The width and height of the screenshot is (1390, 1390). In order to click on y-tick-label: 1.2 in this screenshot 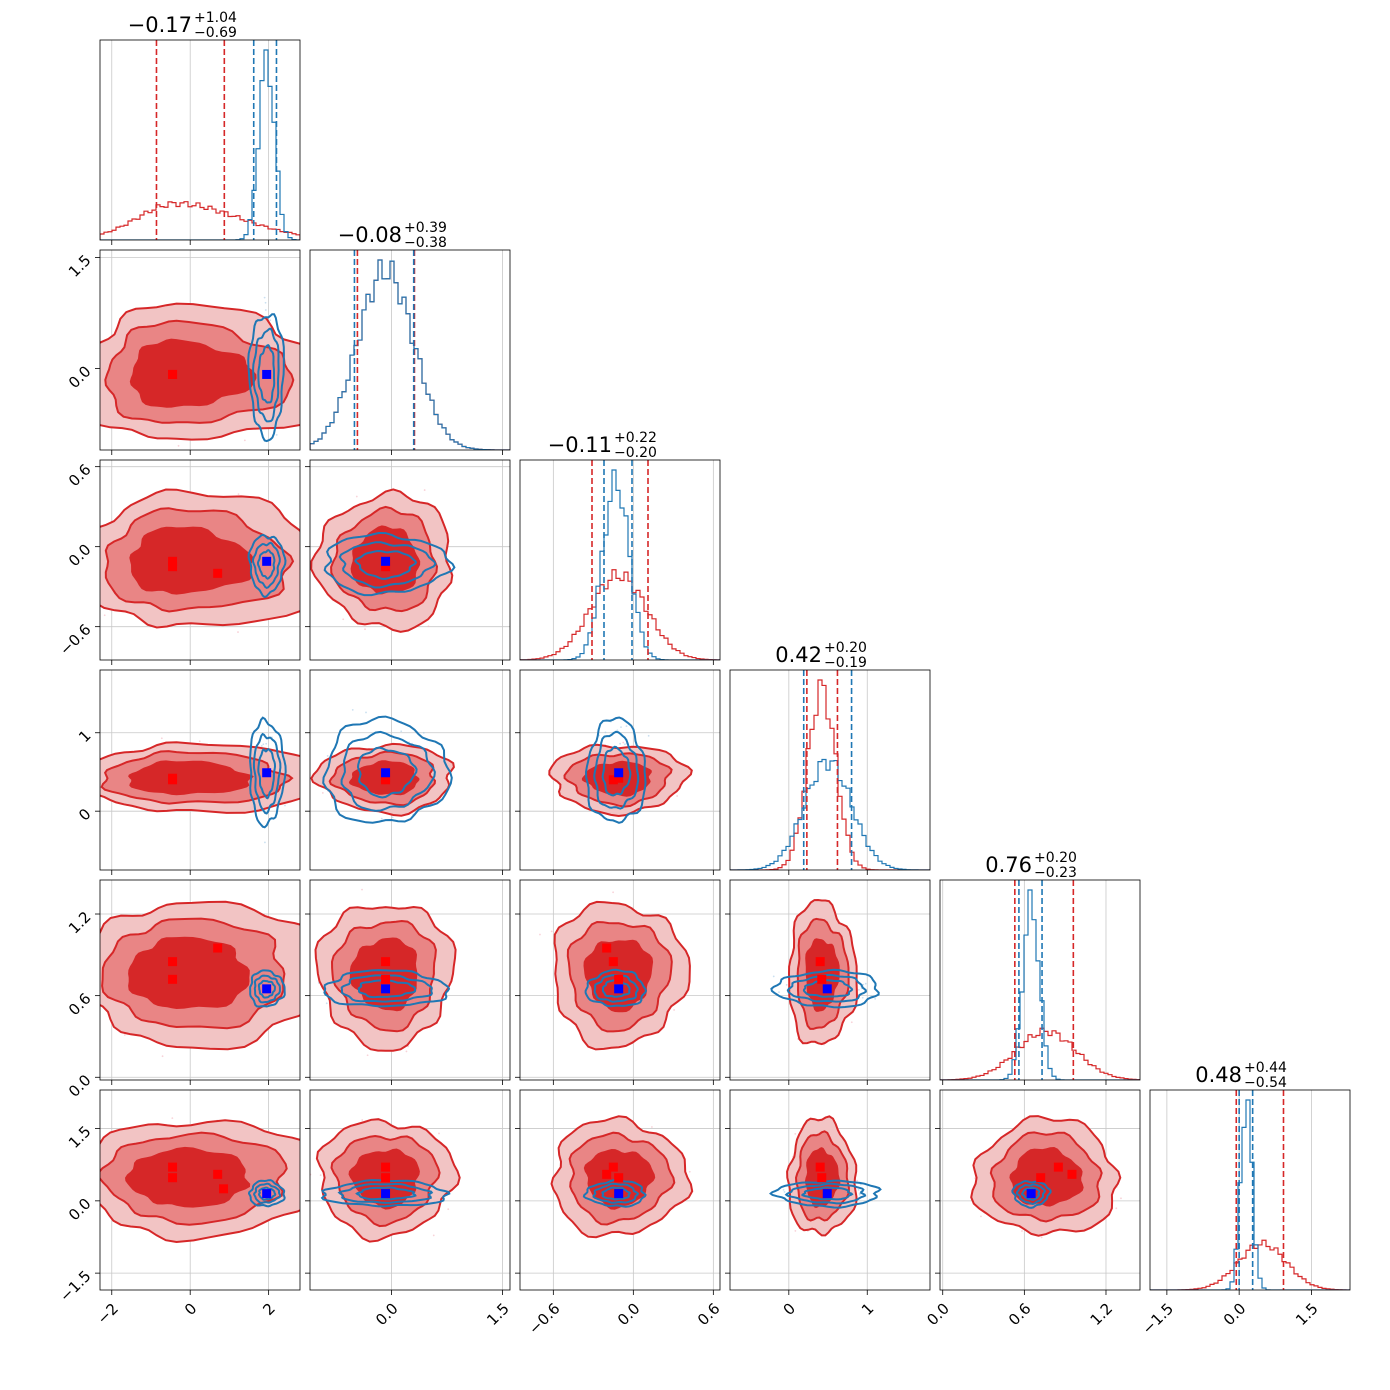, I will do `click(80, 923)`.